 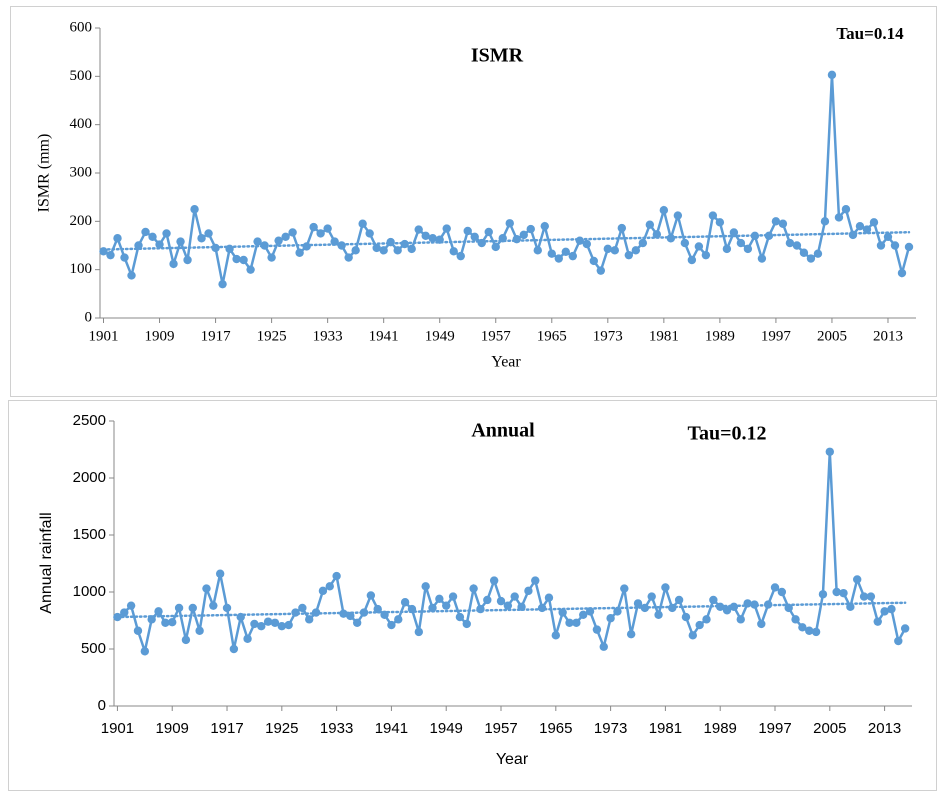 What do you see at coordinates (46, 562) in the screenshot?
I see `y-axis-label: Annual rainfall` at bounding box center [46, 562].